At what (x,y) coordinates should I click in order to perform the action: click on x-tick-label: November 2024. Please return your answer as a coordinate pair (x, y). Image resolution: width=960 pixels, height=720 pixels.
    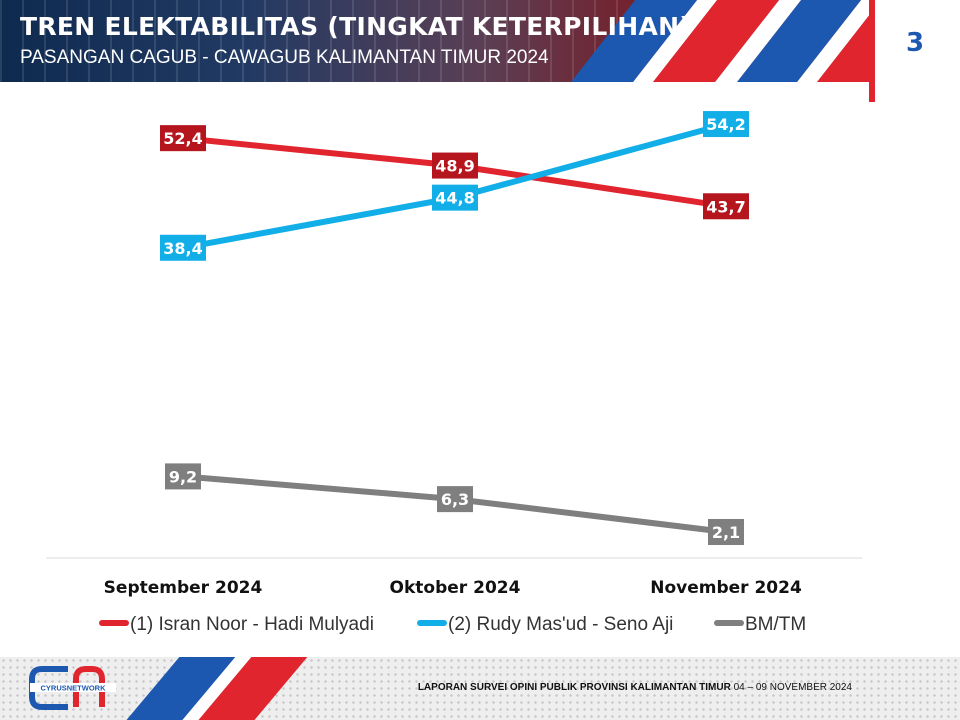
    Looking at the image, I should click on (726, 588).